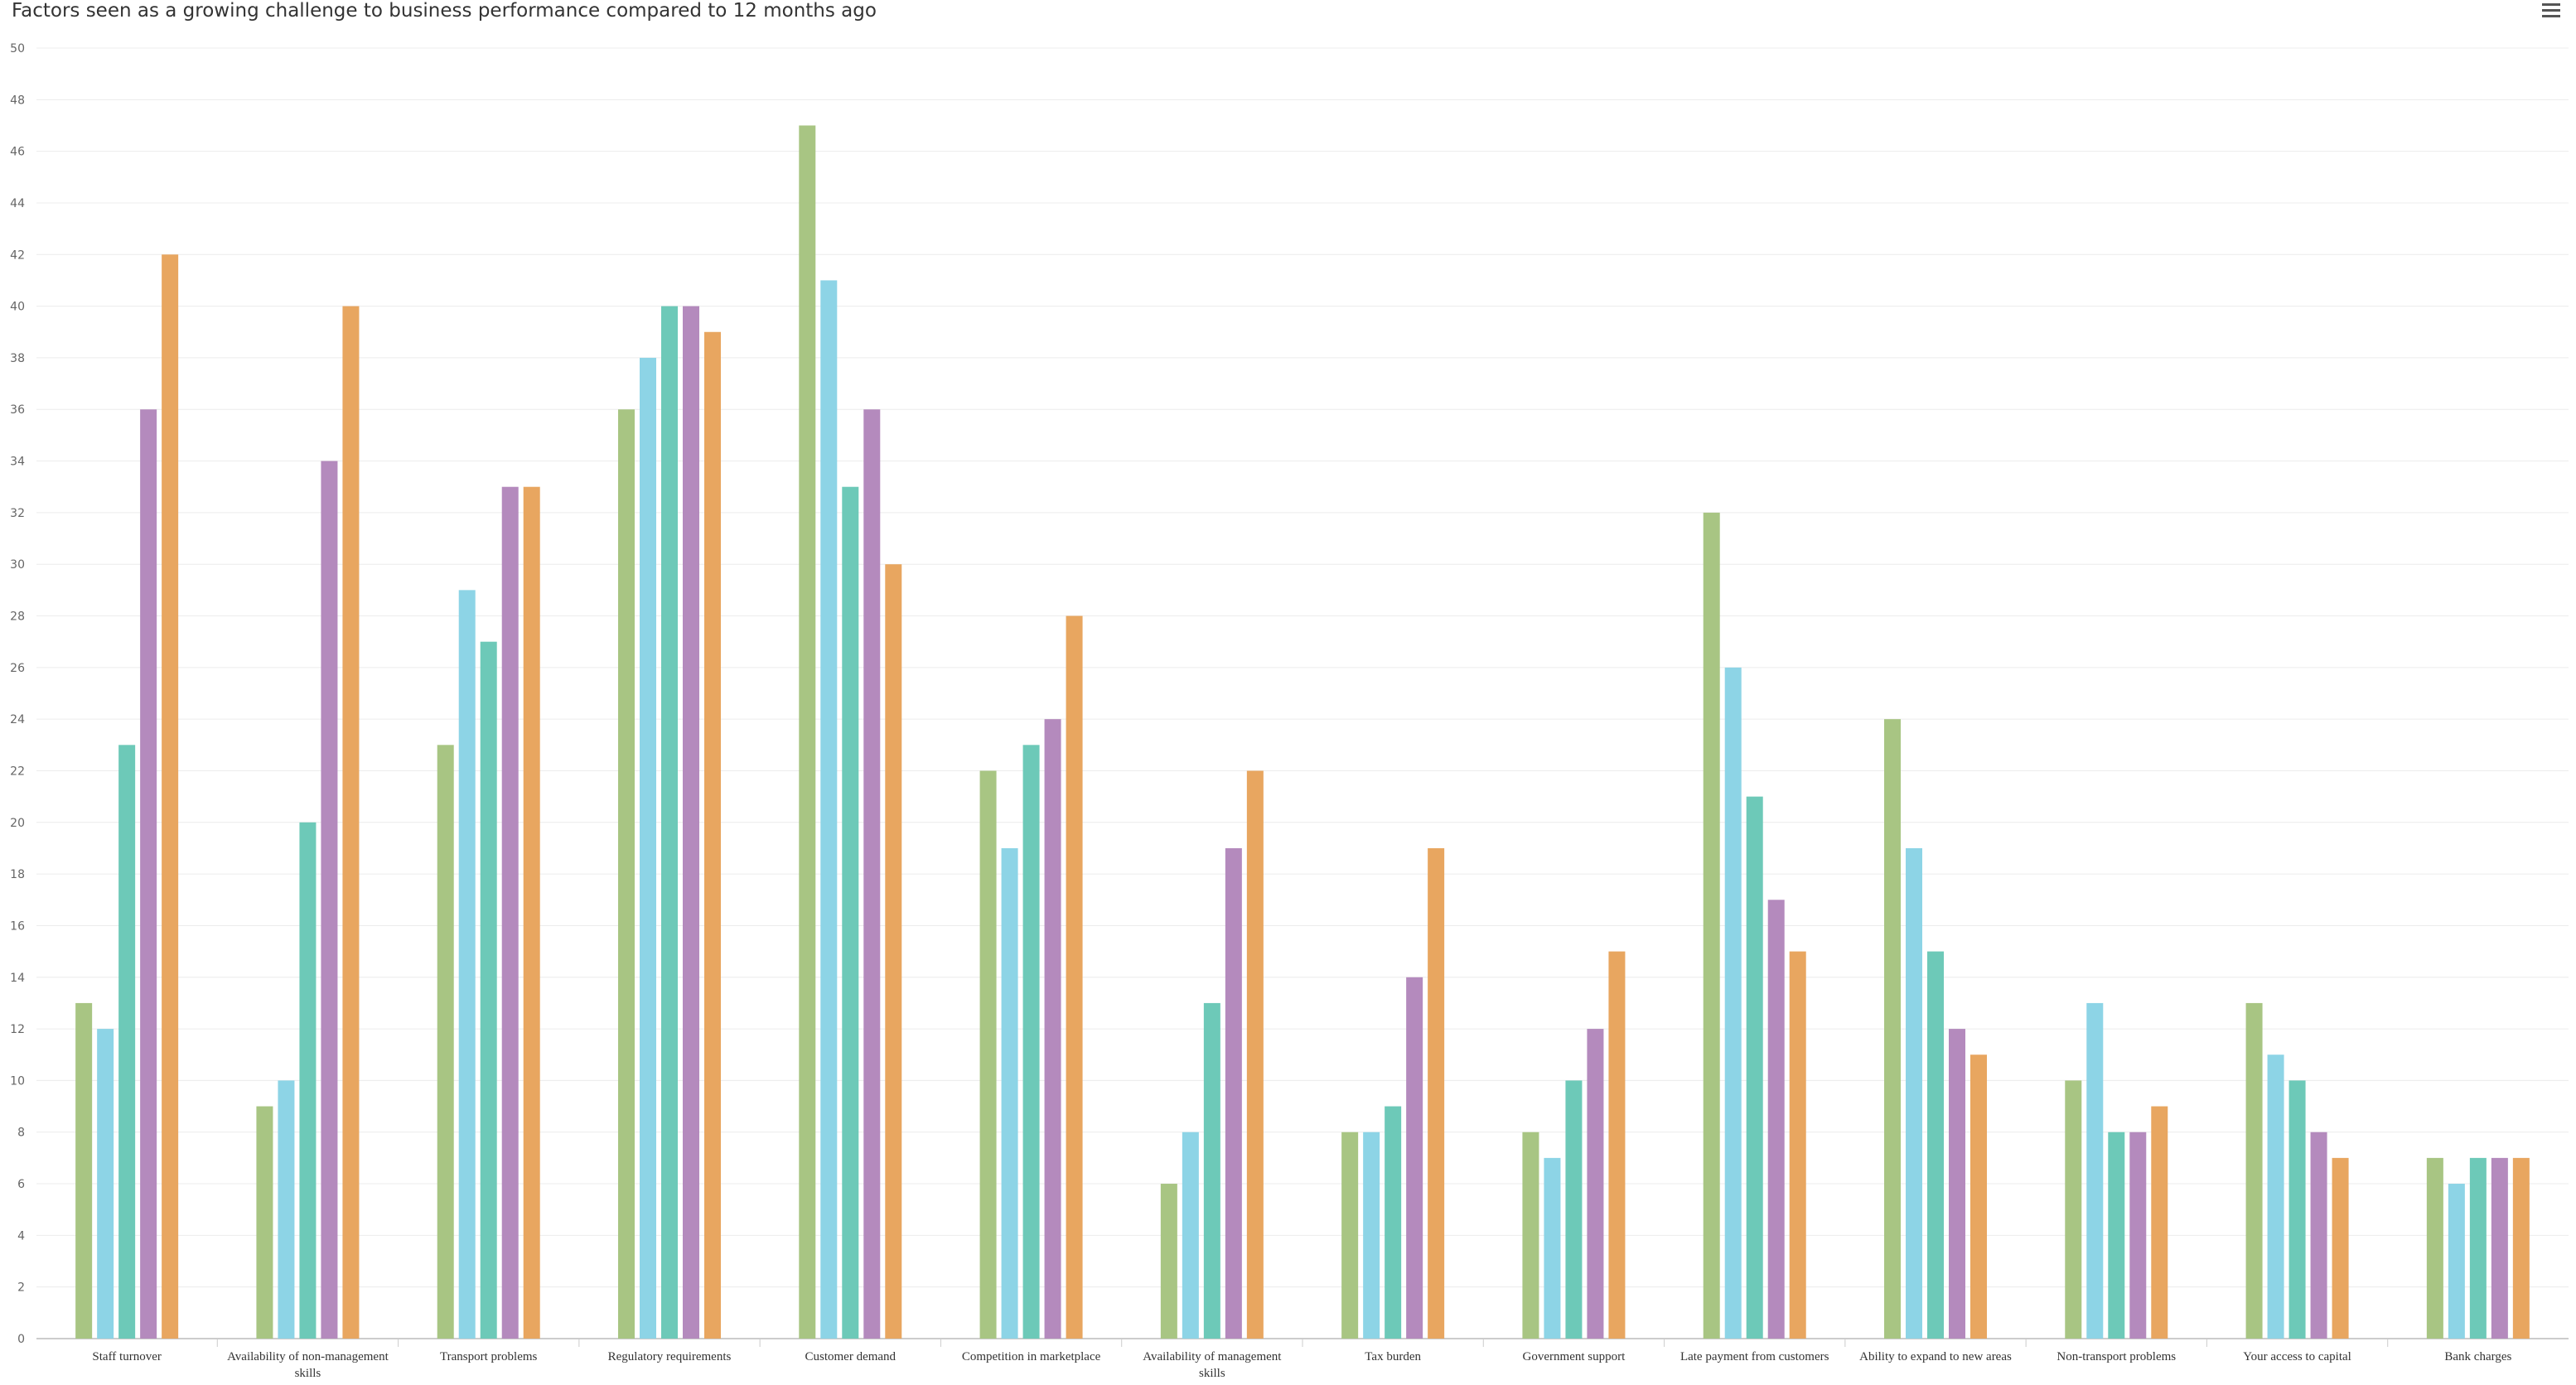 This screenshot has height=1385, width=2576. Describe the element at coordinates (1574, 1356) in the screenshot. I see `x-tick-label: Government support` at that location.